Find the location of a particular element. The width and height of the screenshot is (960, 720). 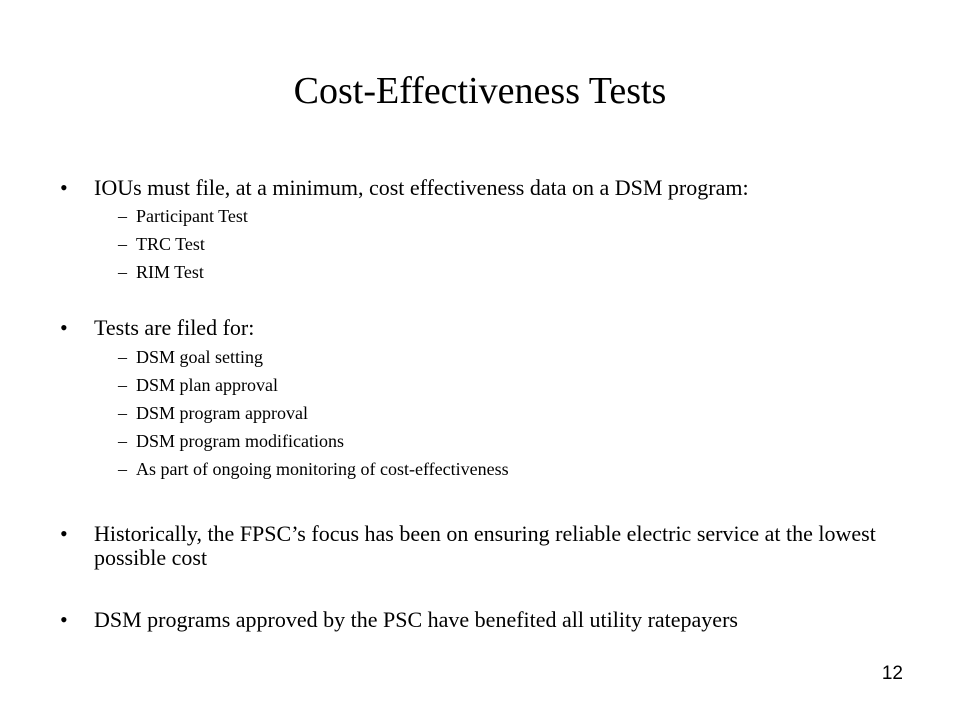

sub-item: – DSM goal setting is located at coordinates (508, 357).